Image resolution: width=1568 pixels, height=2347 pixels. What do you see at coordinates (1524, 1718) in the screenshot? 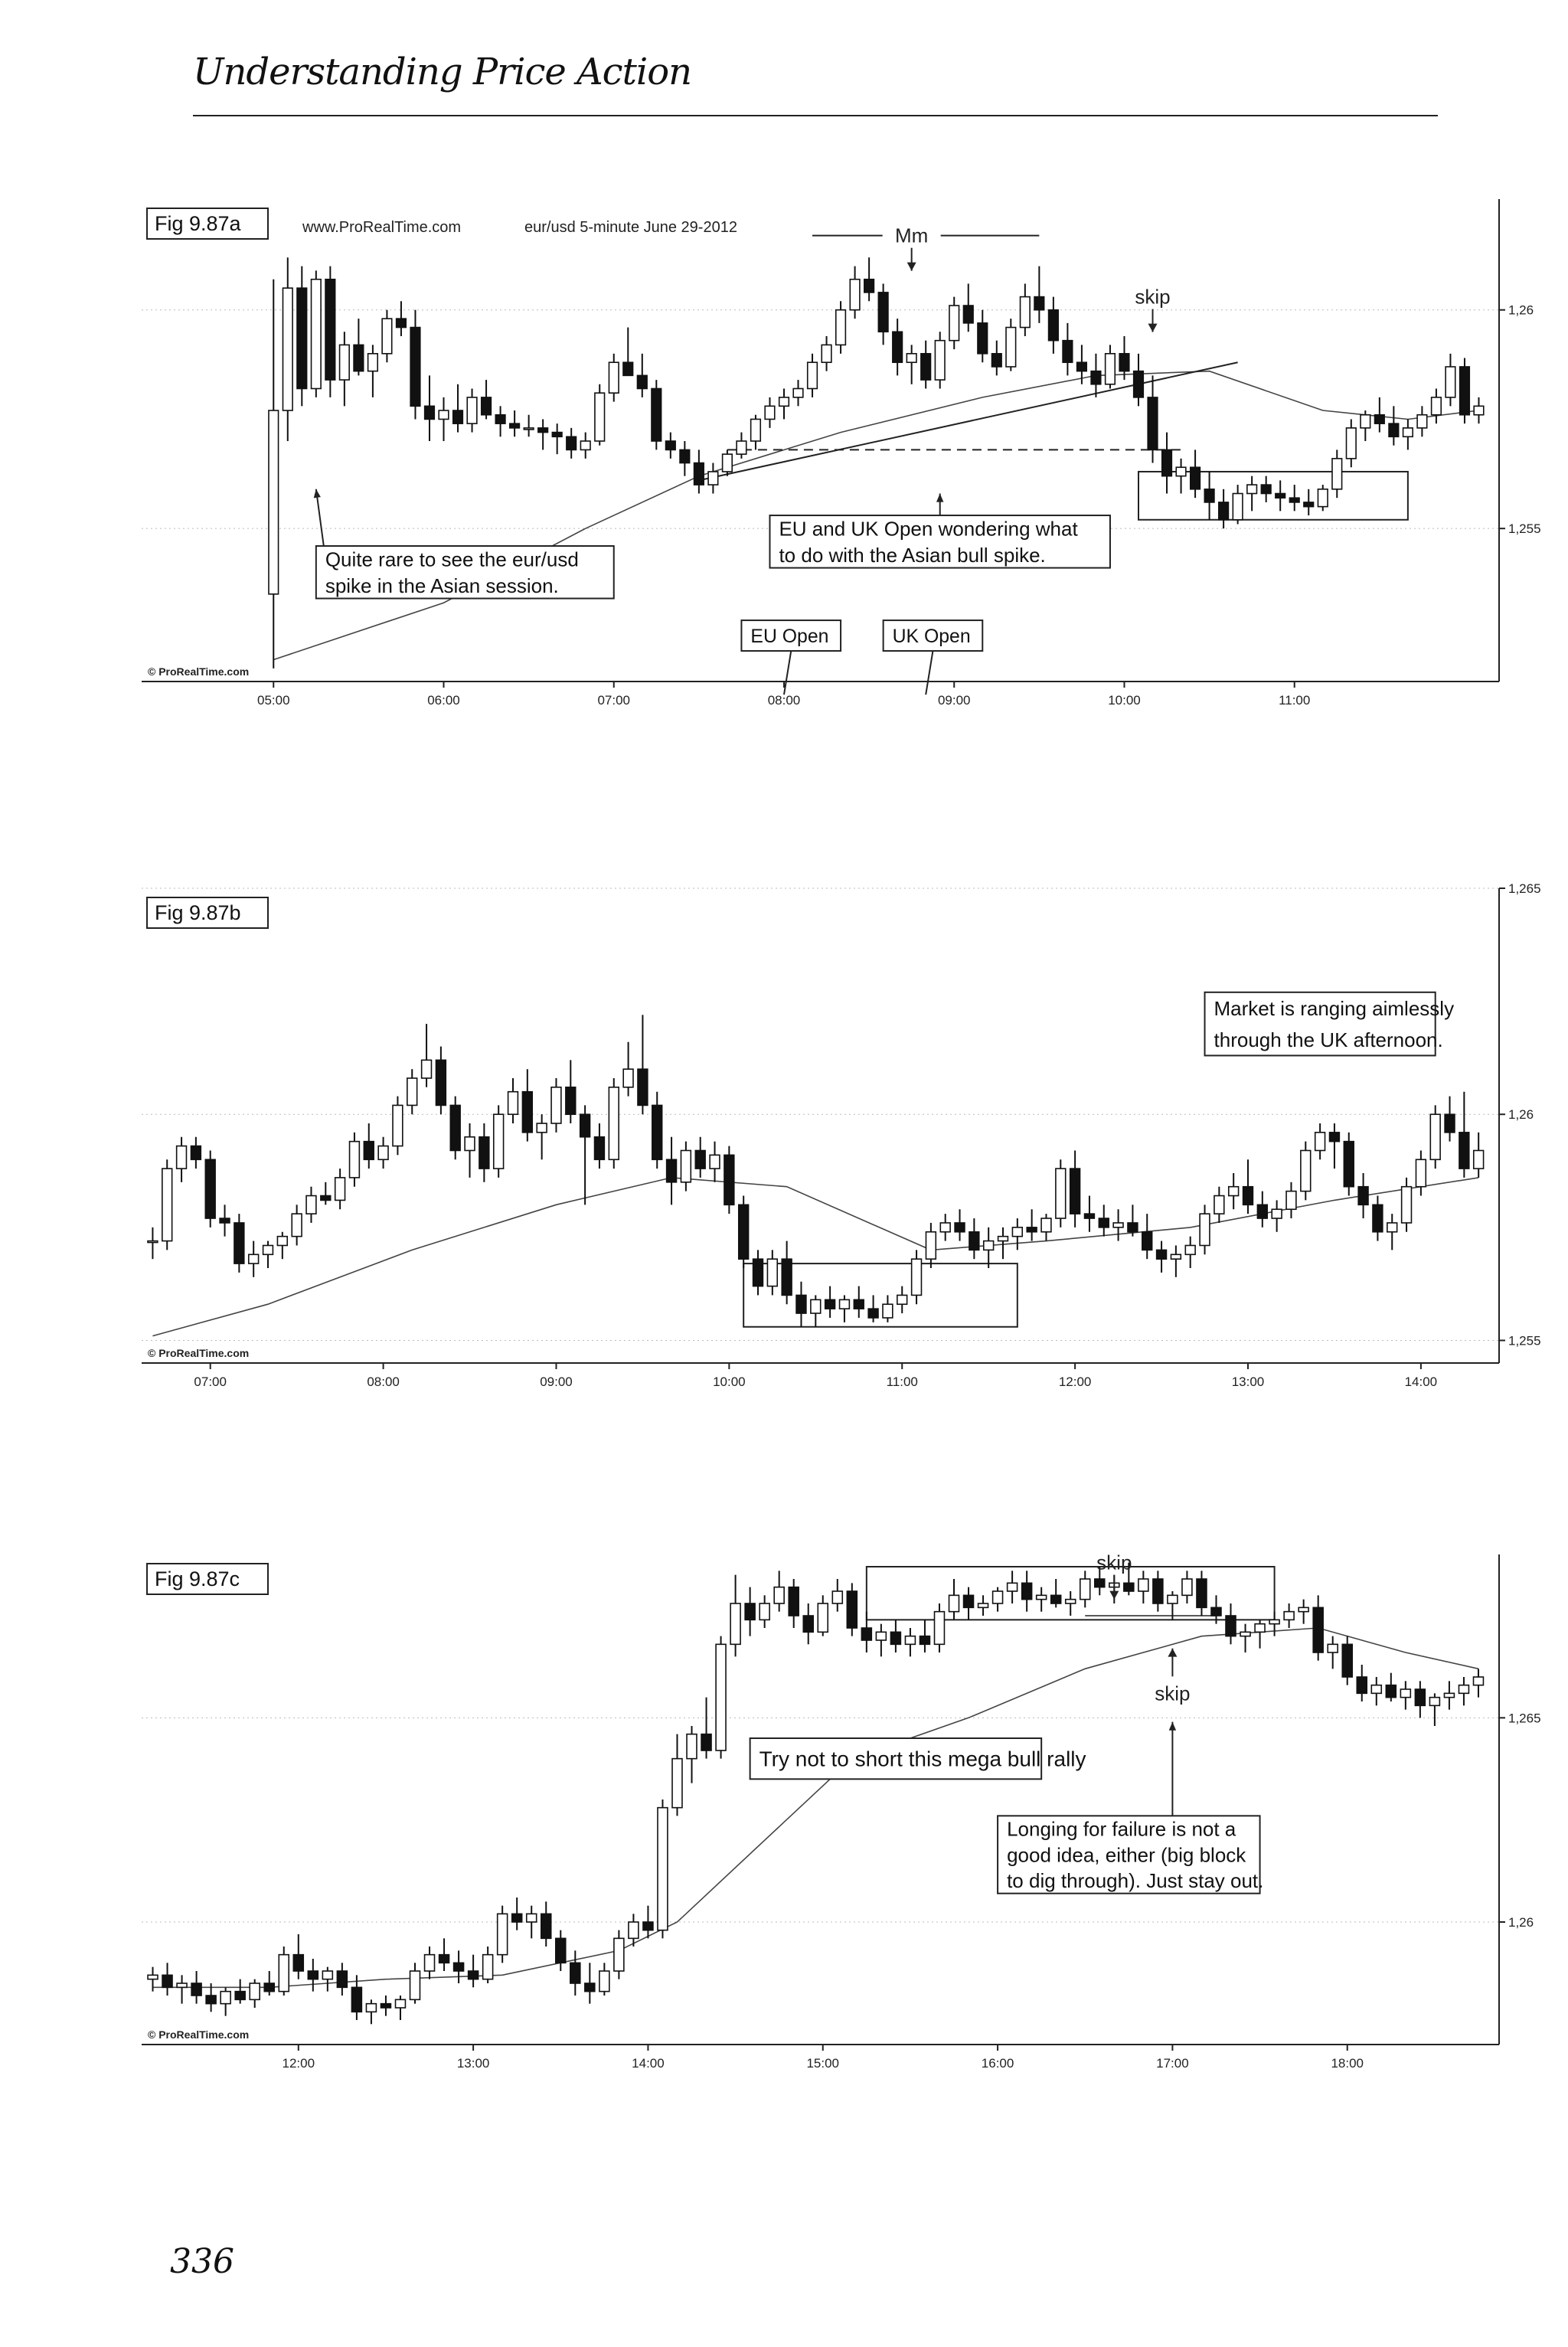
I see `price-tick-label: 1,265` at bounding box center [1524, 1718].